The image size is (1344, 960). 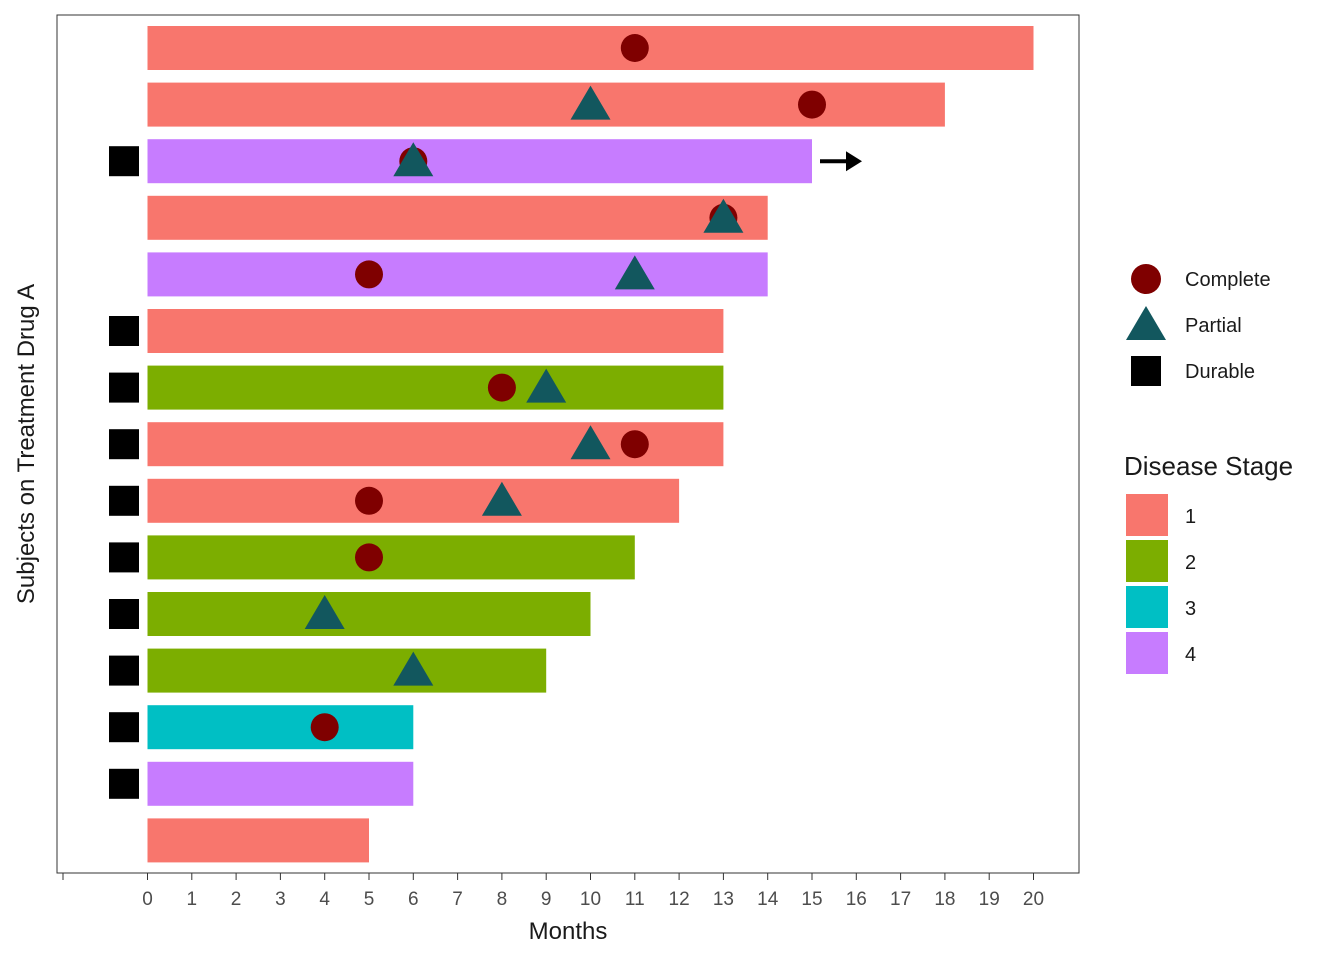 What do you see at coordinates (568, 931) in the screenshot?
I see `x-axis-title: Months` at bounding box center [568, 931].